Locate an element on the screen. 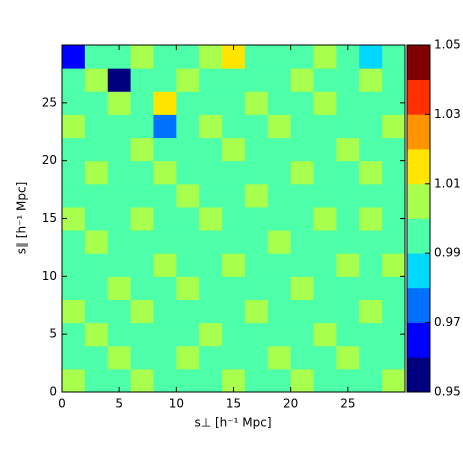 The image size is (463, 467). colorbar-tick-label: 0.99 is located at coordinates (447, 253).